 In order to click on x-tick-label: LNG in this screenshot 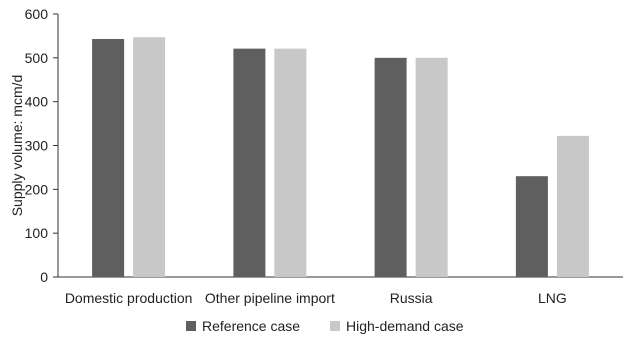, I will do `click(552, 298)`.